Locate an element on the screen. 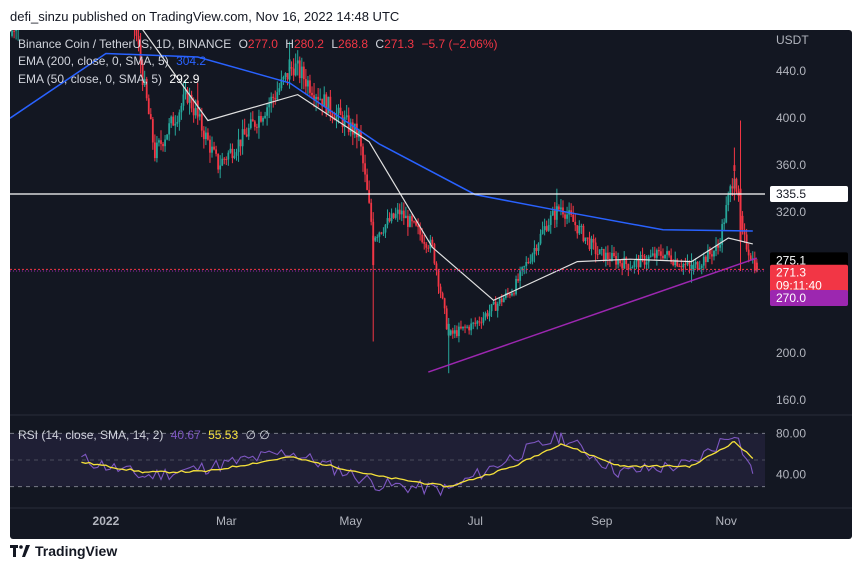 The height and width of the screenshot is (569, 860). price-tick-label: 400.0 is located at coordinates (791, 118).